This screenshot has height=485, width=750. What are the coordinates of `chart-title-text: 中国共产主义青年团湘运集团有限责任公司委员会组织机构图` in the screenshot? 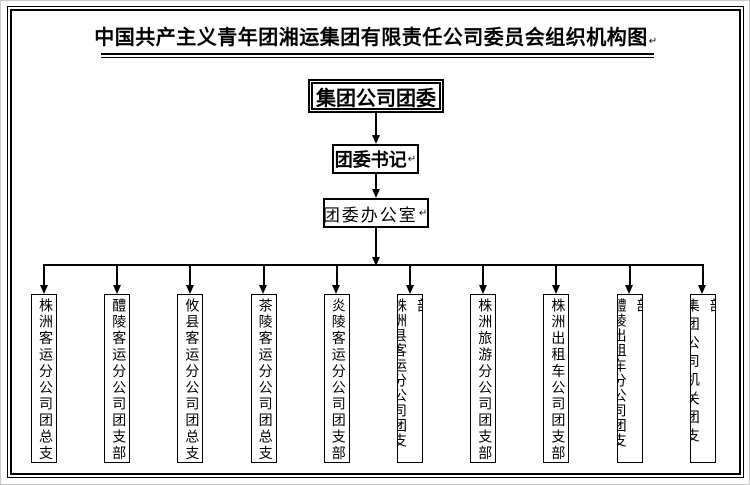 It's located at (371, 38).